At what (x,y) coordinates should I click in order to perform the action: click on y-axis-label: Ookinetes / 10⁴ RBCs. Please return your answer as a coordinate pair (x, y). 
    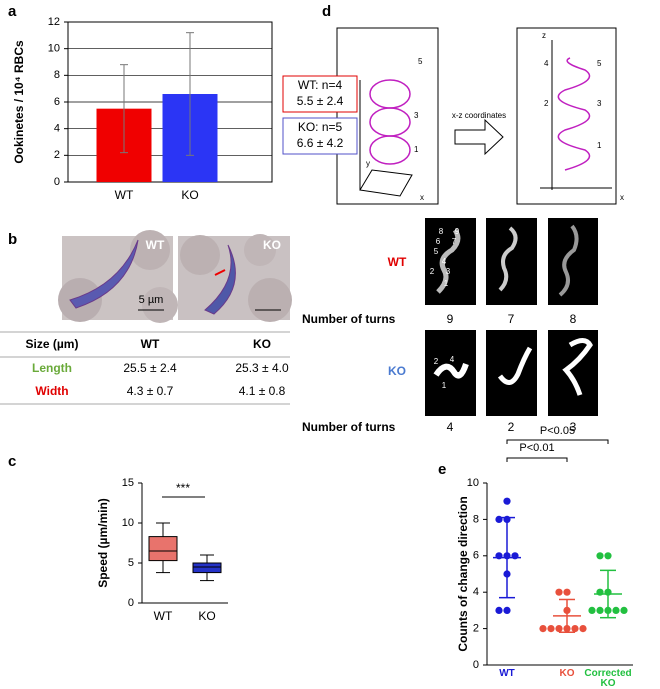
    Looking at the image, I should click on (19, 102).